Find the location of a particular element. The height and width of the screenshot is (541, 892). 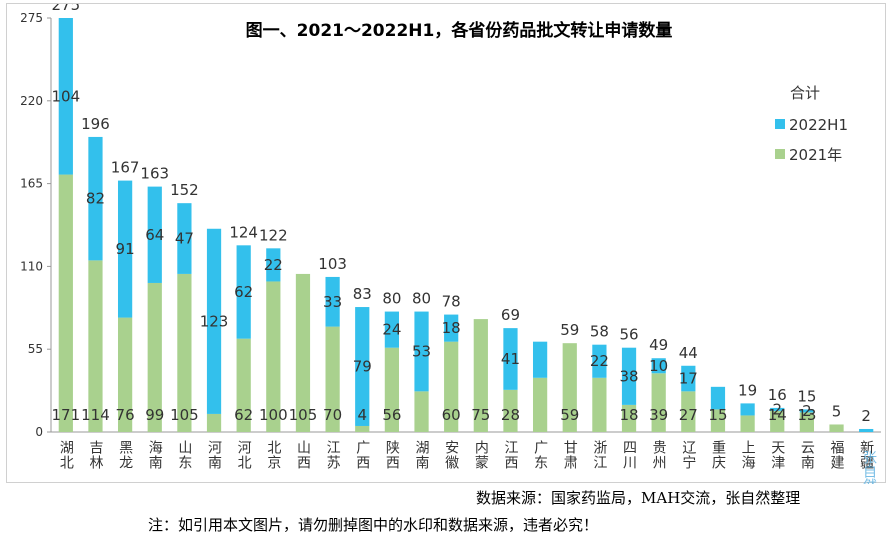

data-label-total: 167 is located at coordinates (125, 168).